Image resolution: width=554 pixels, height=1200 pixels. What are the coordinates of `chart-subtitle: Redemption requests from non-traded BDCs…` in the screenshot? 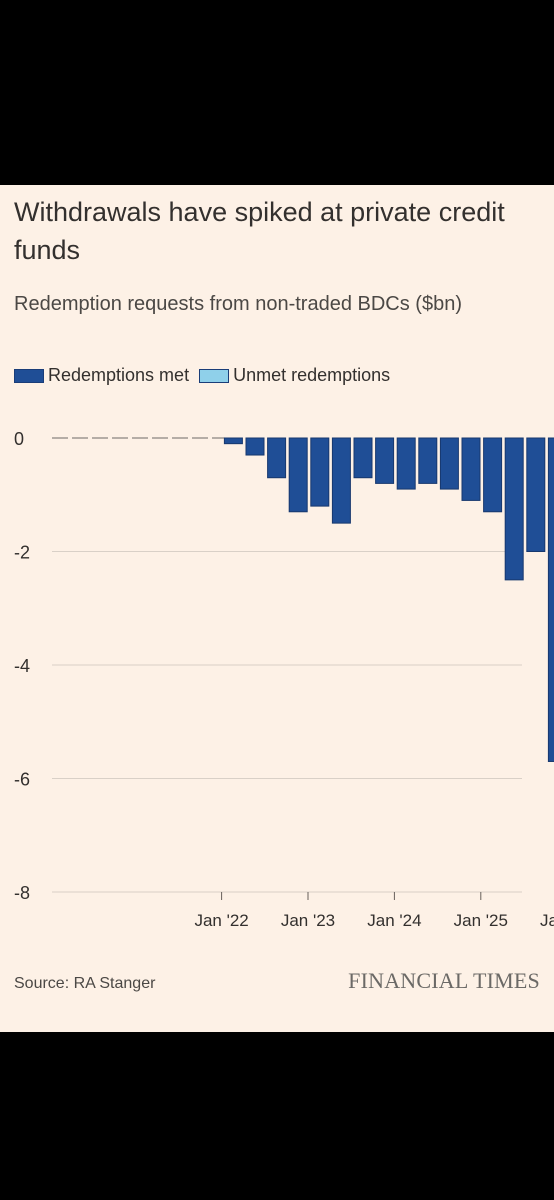 It's located at (238, 304).